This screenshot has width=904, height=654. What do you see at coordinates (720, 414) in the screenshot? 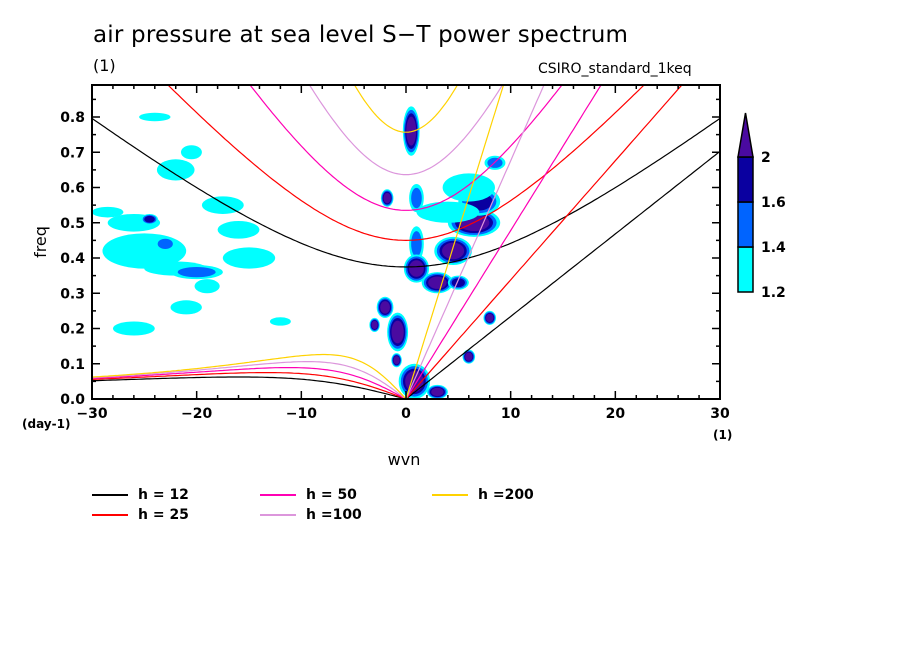
I see `x-tick-label: 30` at bounding box center [720, 414].